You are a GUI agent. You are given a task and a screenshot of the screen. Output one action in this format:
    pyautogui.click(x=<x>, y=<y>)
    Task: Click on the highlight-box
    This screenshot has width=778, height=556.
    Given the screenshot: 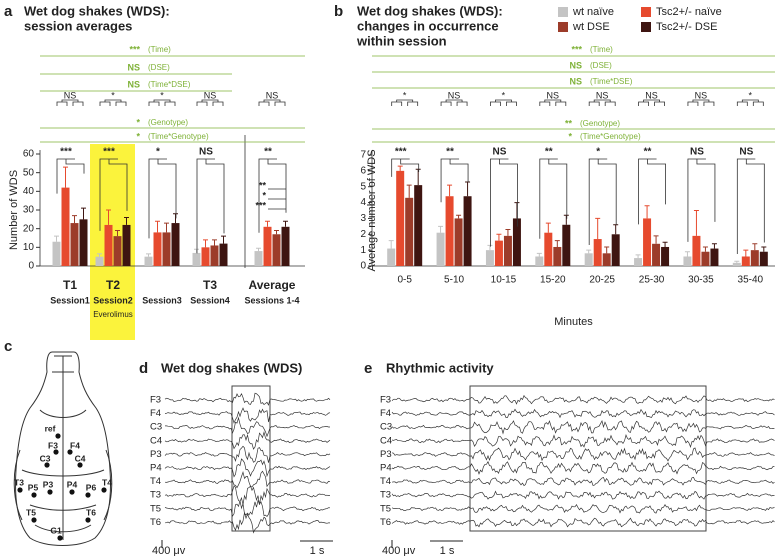 What is the action you would take?
    pyautogui.click(x=588, y=458)
    